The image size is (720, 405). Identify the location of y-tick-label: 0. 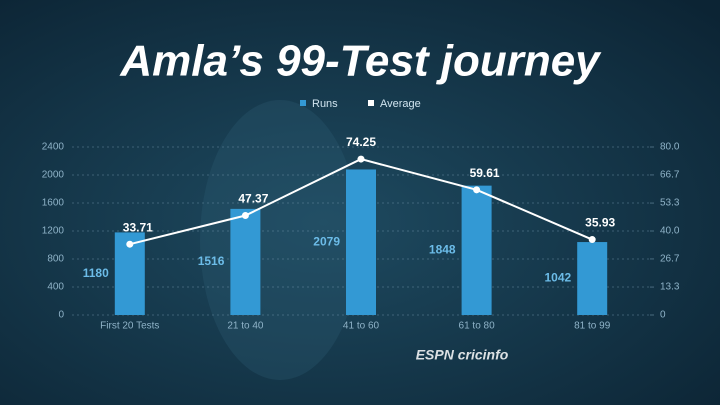
(61, 315).